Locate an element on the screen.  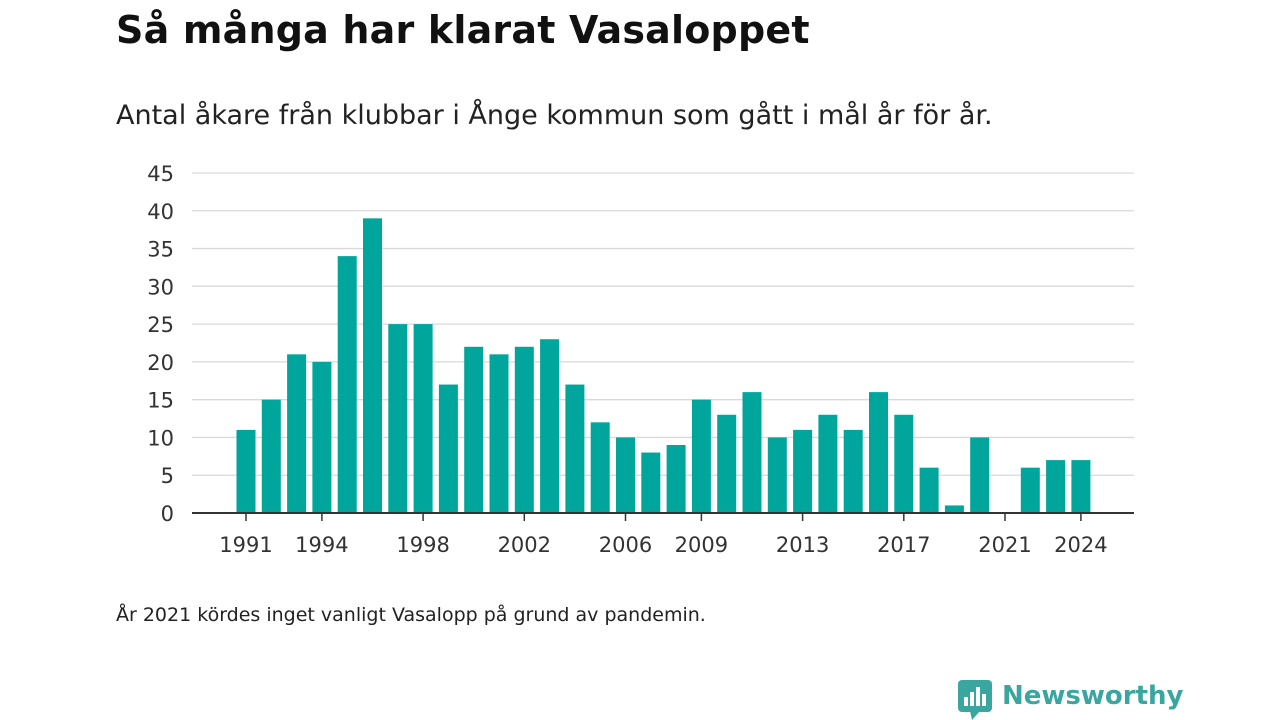
bar-1995 is located at coordinates (347, 384).